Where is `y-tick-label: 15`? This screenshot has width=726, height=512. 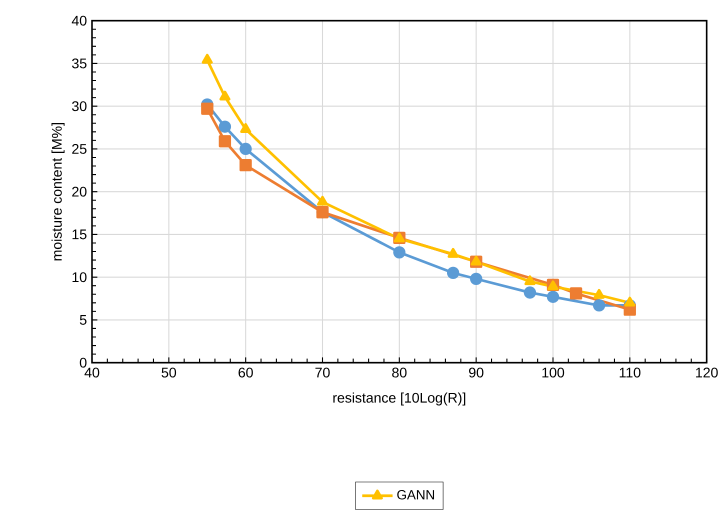
y-tick-label: 15 is located at coordinates (79, 235).